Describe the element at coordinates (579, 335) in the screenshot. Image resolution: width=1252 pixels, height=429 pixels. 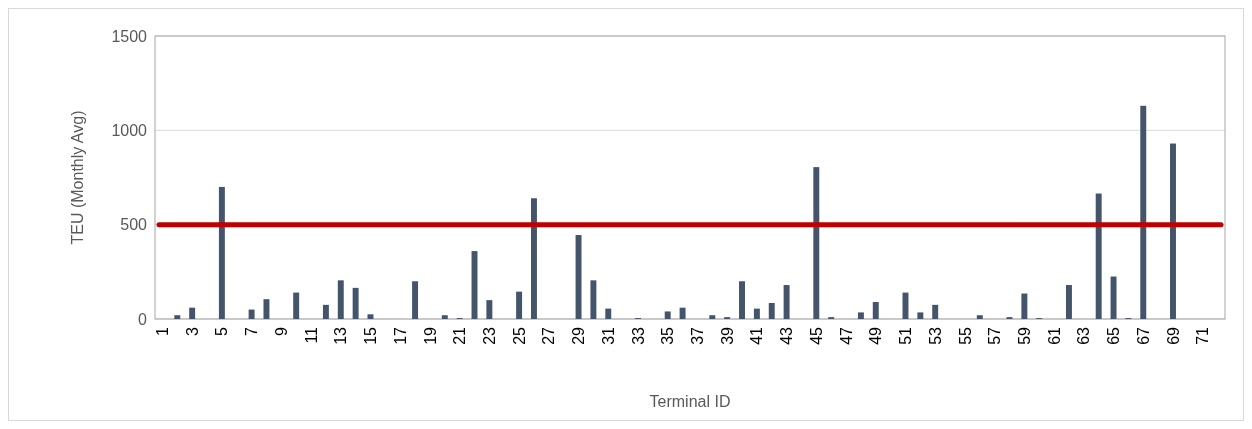
I see `x-tick-label: 29` at that location.